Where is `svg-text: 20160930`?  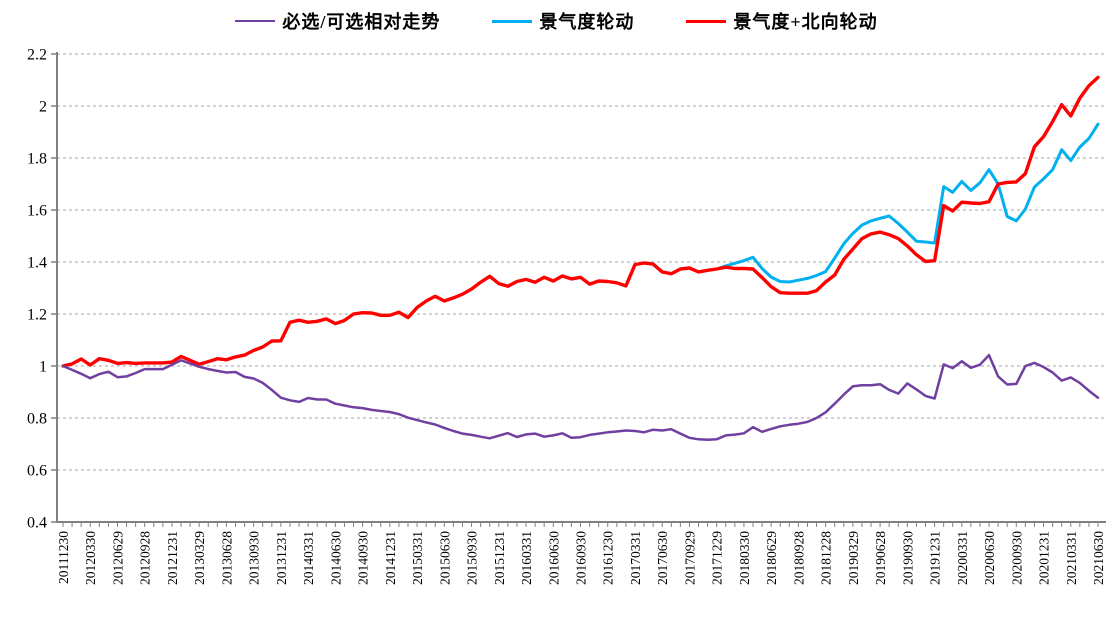 svg-text: 20160930 is located at coordinates (580, 558).